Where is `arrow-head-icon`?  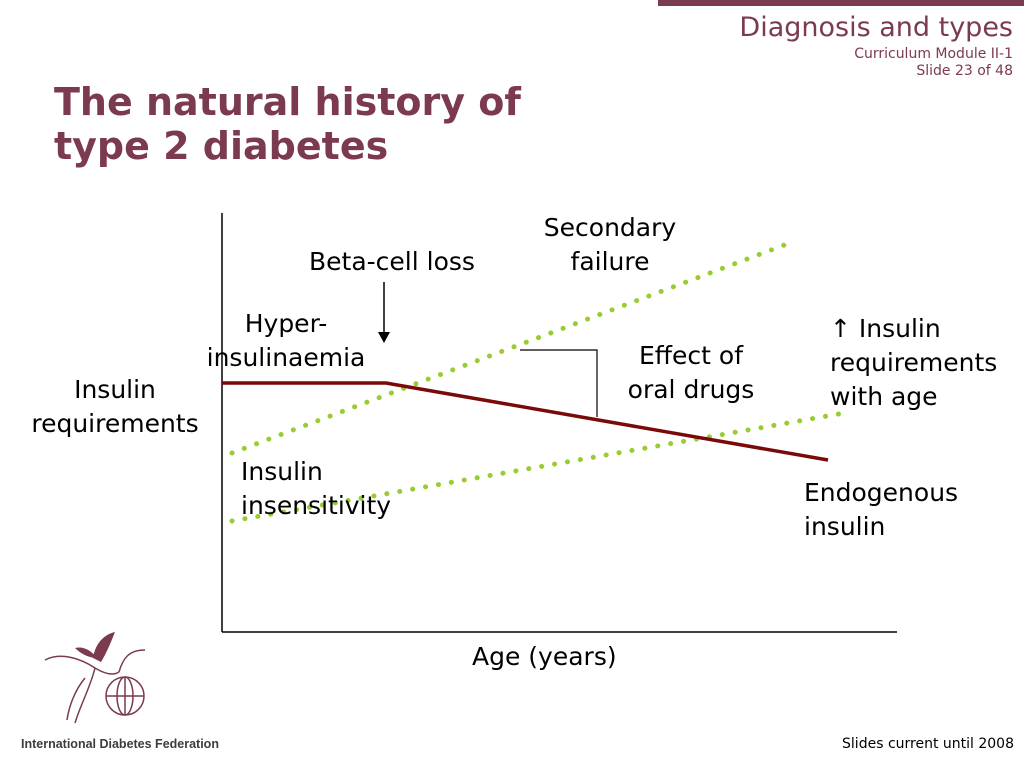
arrow-head-icon is located at coordinates (384, 337).